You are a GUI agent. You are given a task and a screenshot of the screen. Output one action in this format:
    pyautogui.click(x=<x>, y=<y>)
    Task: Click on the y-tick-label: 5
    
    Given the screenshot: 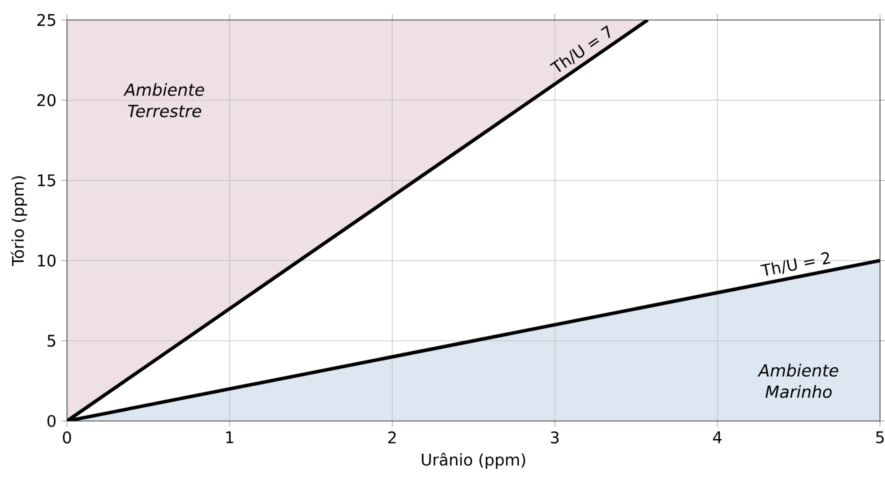 What is the action you would take?
    pyautogui.click(x=52, y=340)
    